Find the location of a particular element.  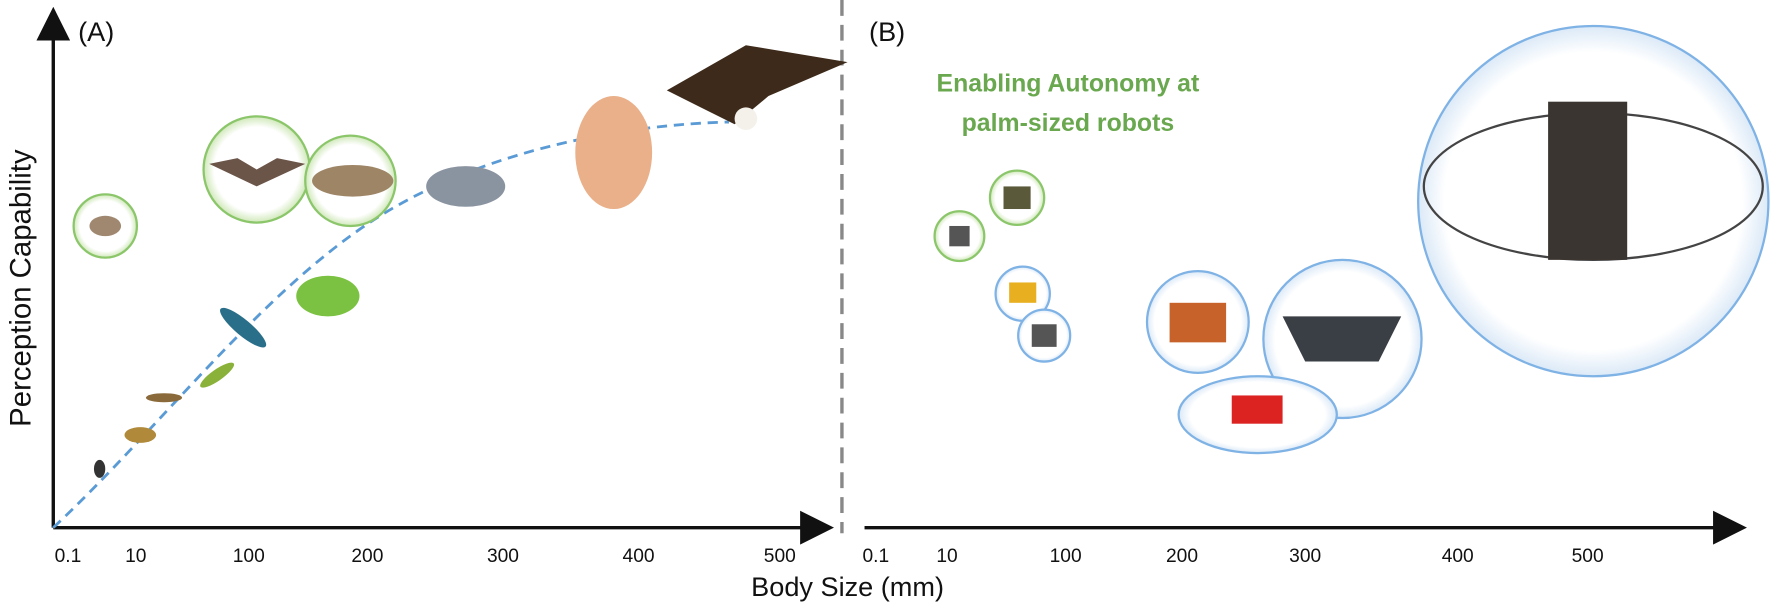

headline: Enabling Autonomy at is located at coordinates (1068, 83).